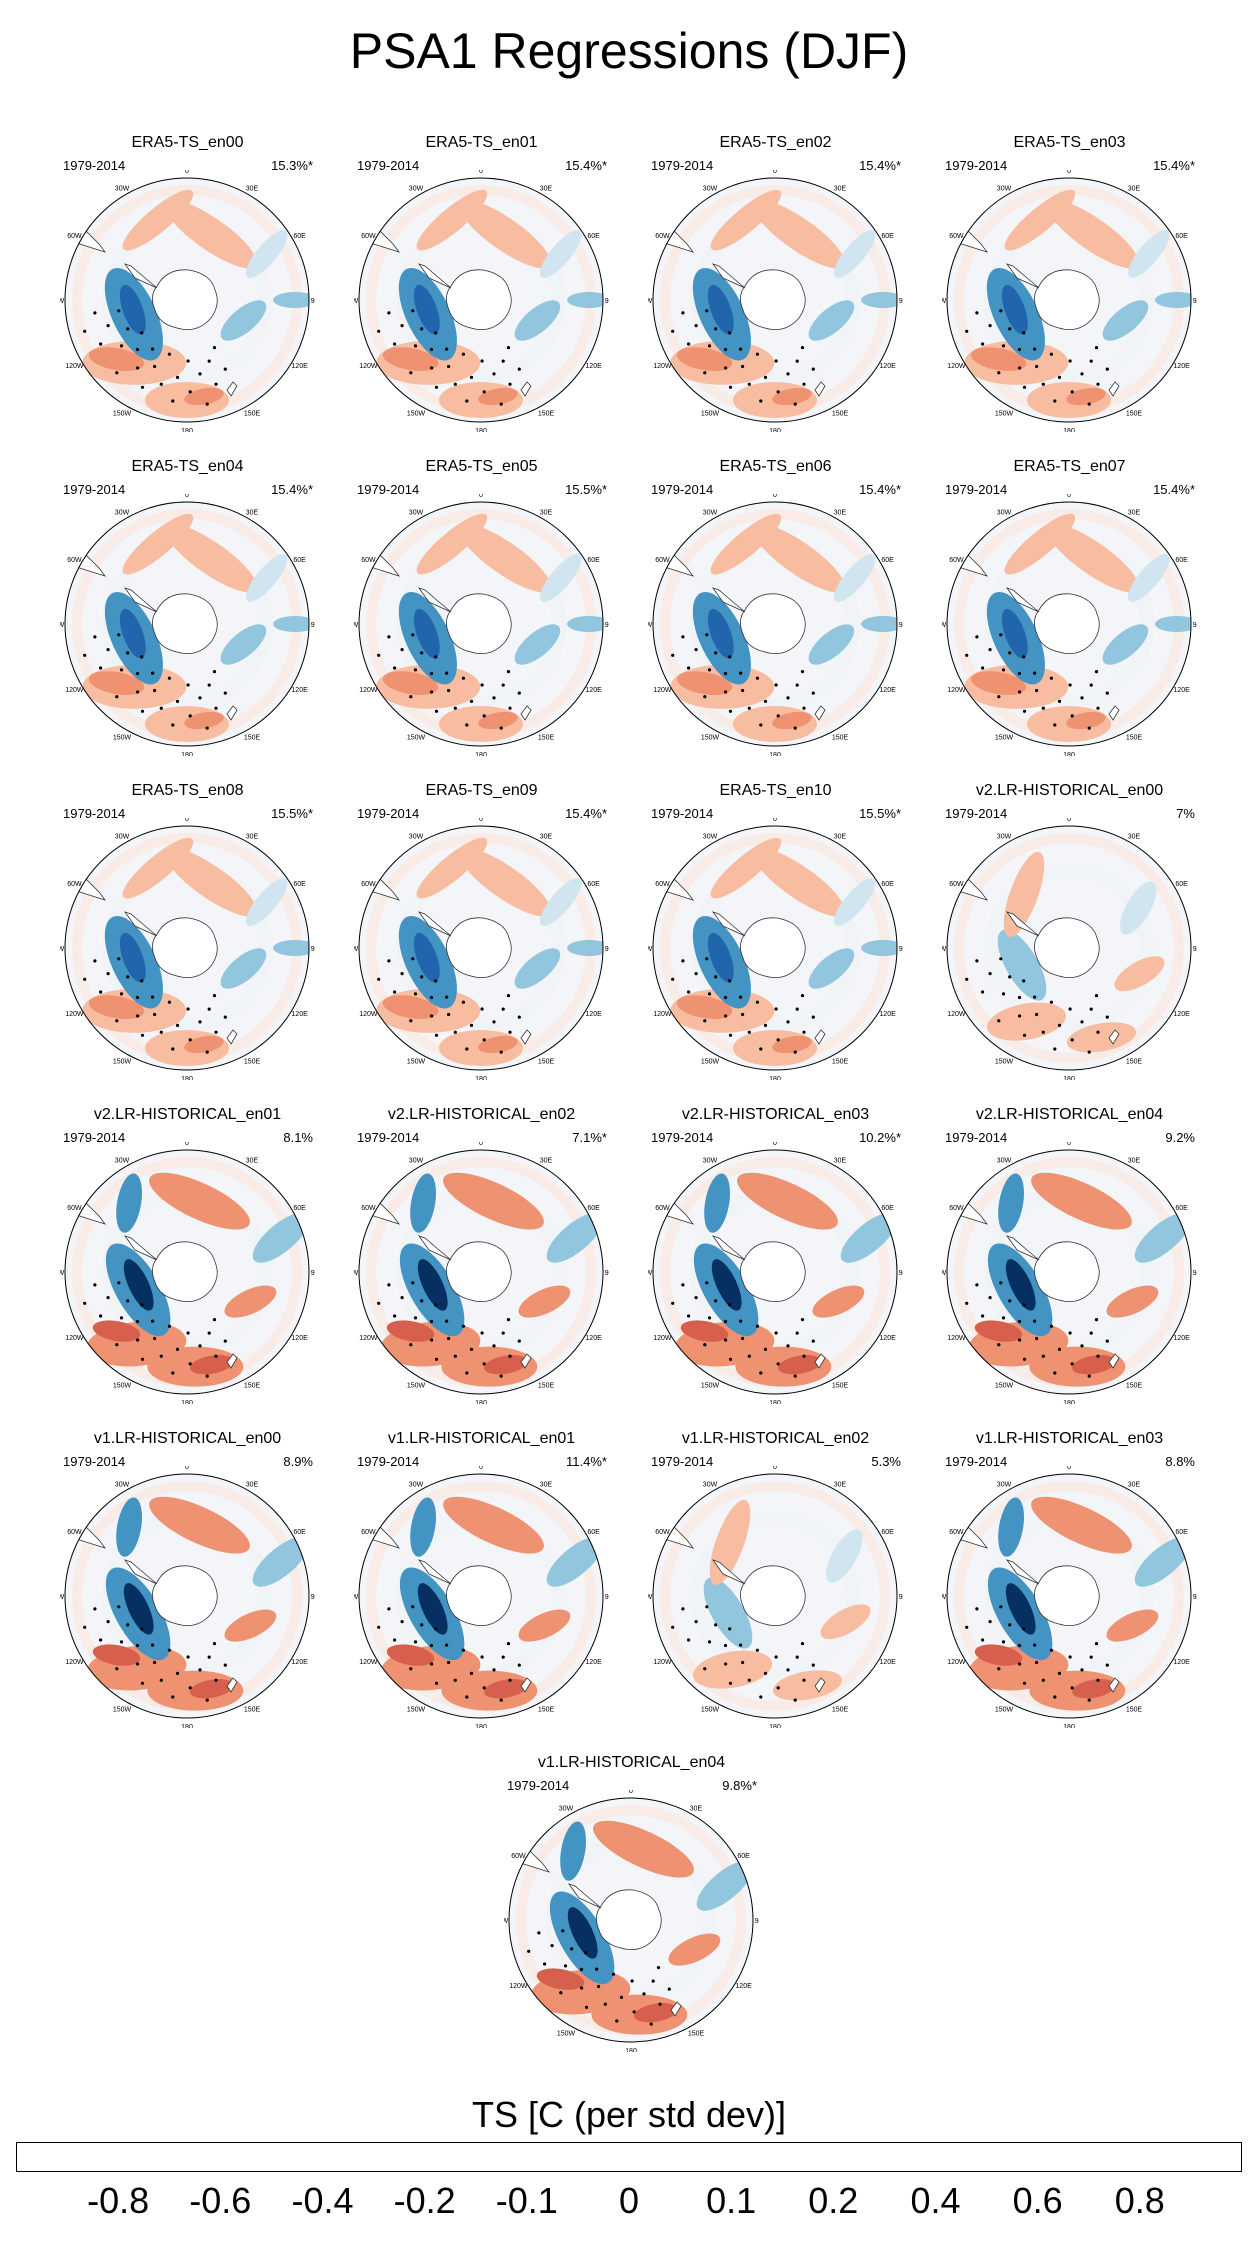 Image resolution: width=1258 pixels, height=2244 pixels. What do you see at coordinates (880, 1137) in the screenshot?
I see `panel-variance-pct: 10.2%*` at bounding box center [880, 1137].